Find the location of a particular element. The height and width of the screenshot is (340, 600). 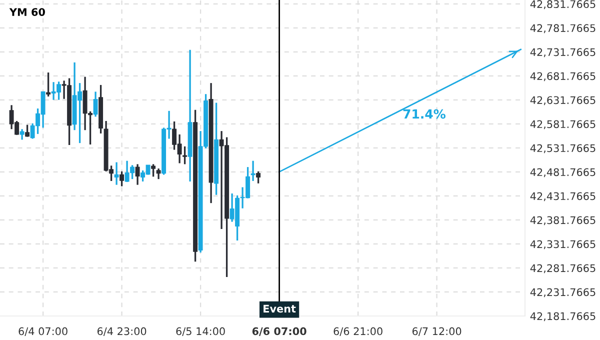

y-tick-label: 42,581.7665 is located at coordinates (563, 125).